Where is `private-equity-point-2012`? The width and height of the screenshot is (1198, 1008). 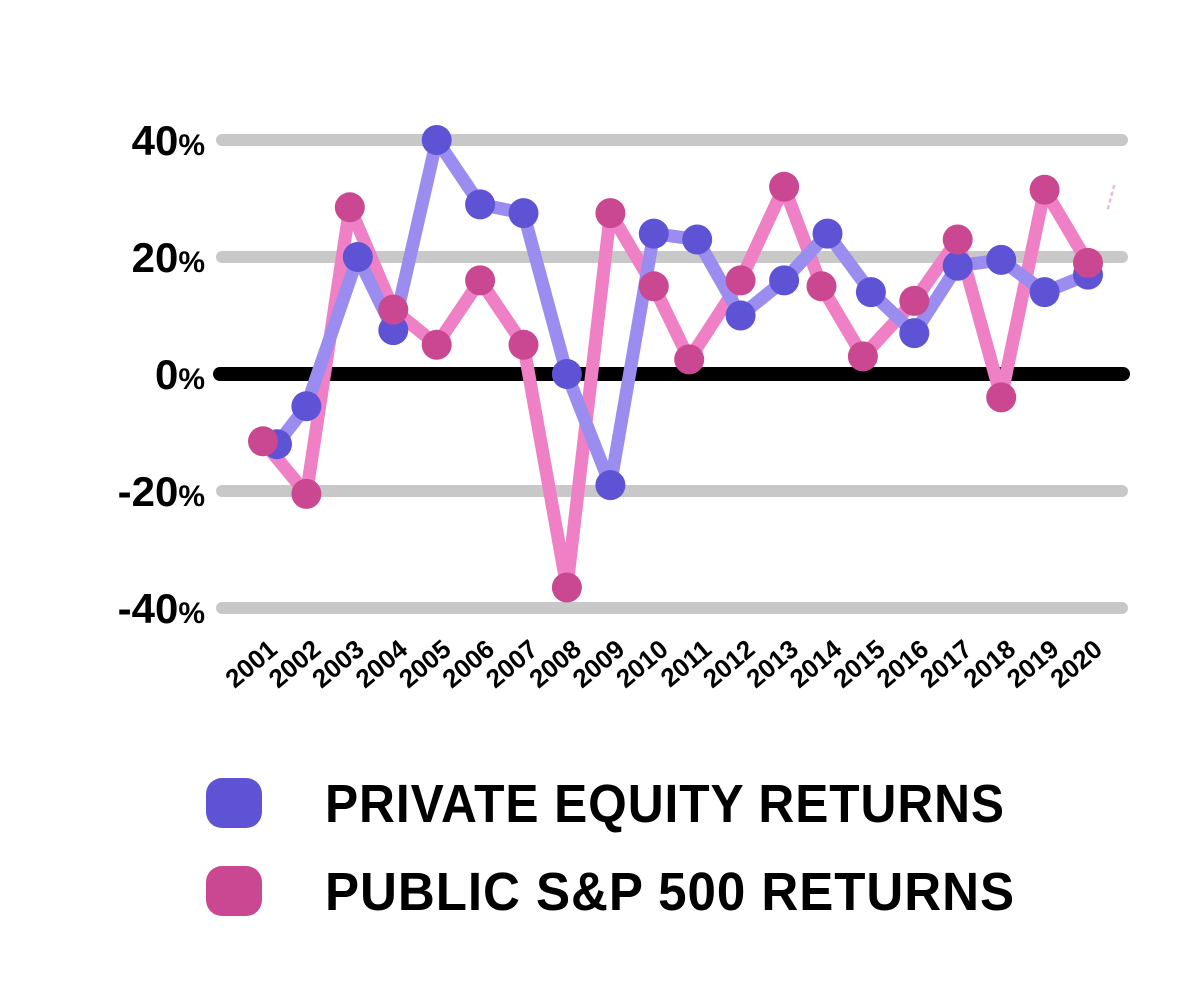 private-equity-point-2012 is located at coordinates (740, 315).